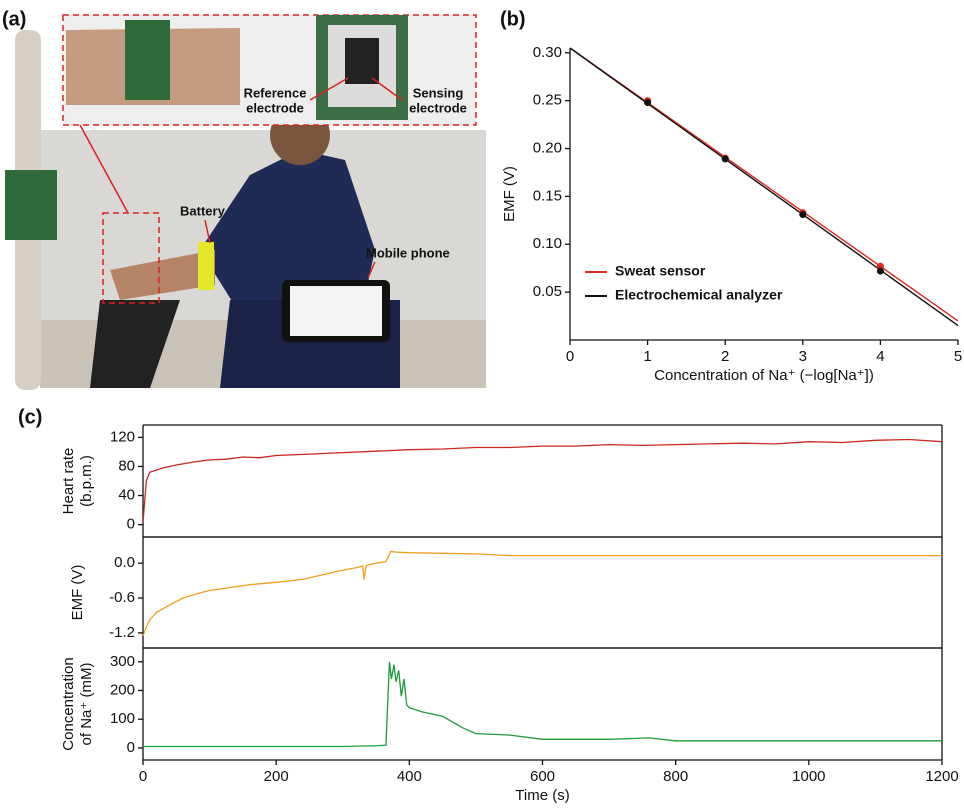 This screenshot has height=812, width=964. Describe the element at coordinates (438, 92) in the screenshot. I see `annotation: Sensing` at that location.